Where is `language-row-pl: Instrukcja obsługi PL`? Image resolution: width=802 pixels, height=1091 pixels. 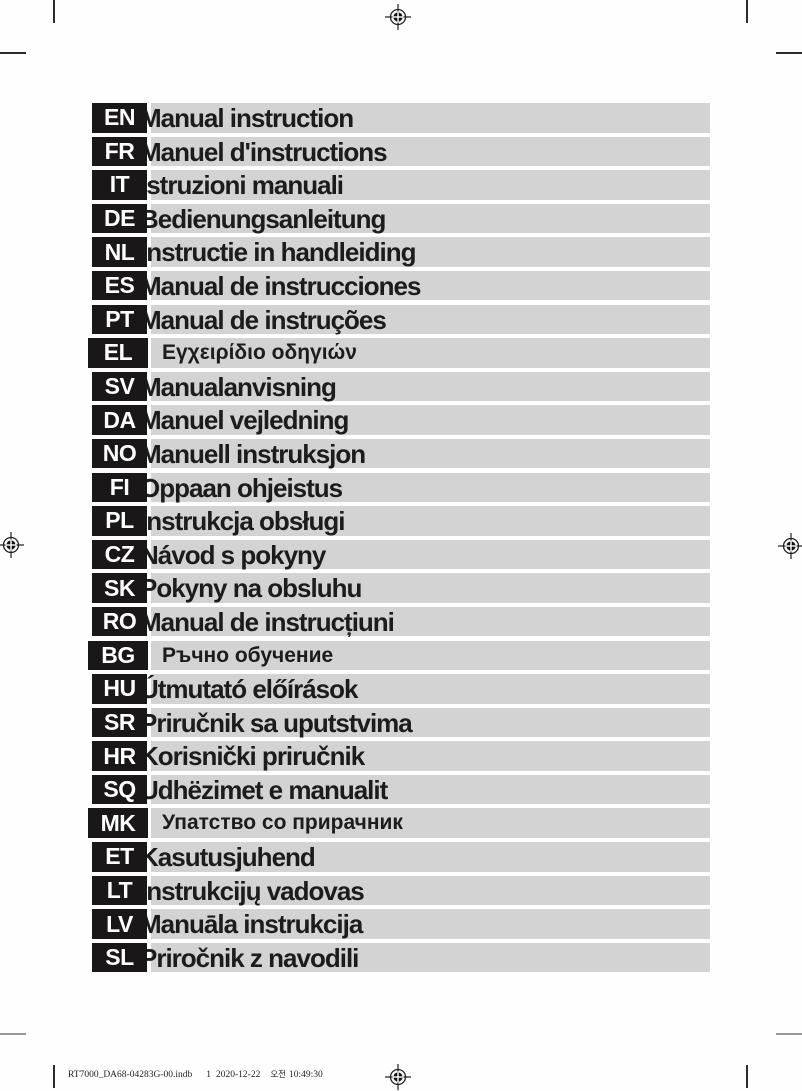 language-row-pl: Instrukcja obsługi PL is located at coordinates (401, 521).